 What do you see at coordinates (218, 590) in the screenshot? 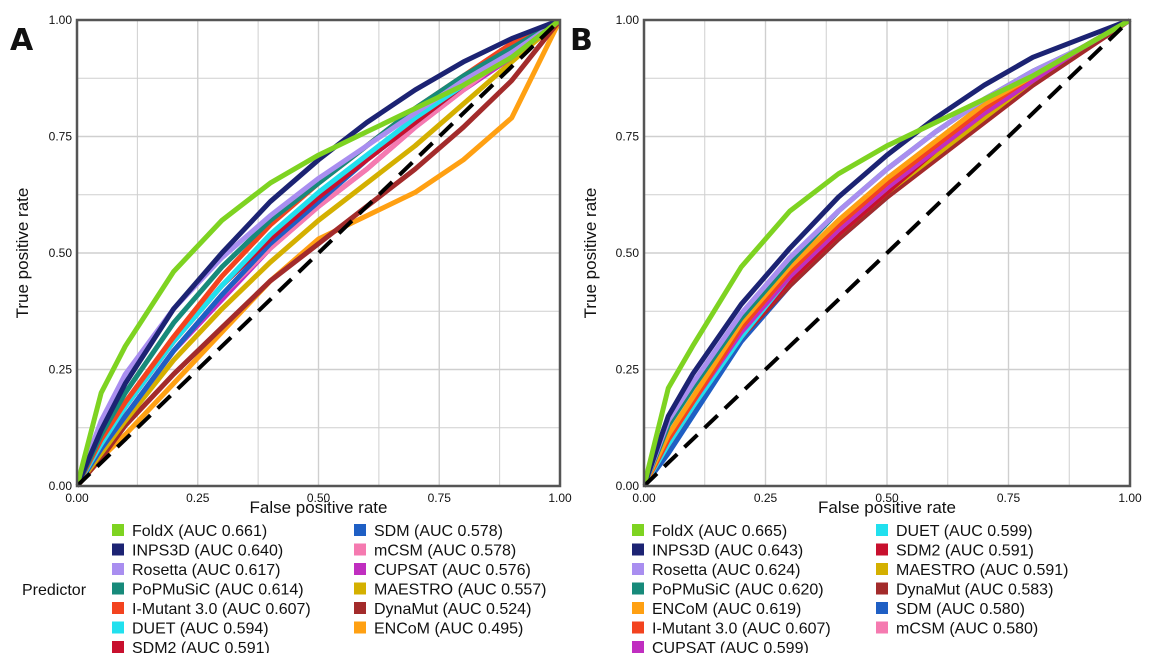
I see `legend-entry-label: PoPMuSiC (AUC 0.614)` at bounding box center [218, 590].